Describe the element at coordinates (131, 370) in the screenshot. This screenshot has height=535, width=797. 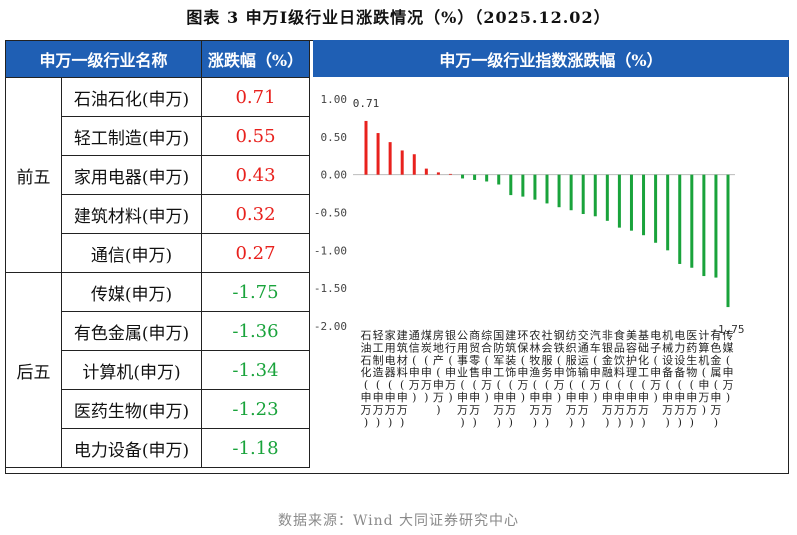
I see `industry-name-cell: 计算机(申万)` at that location.